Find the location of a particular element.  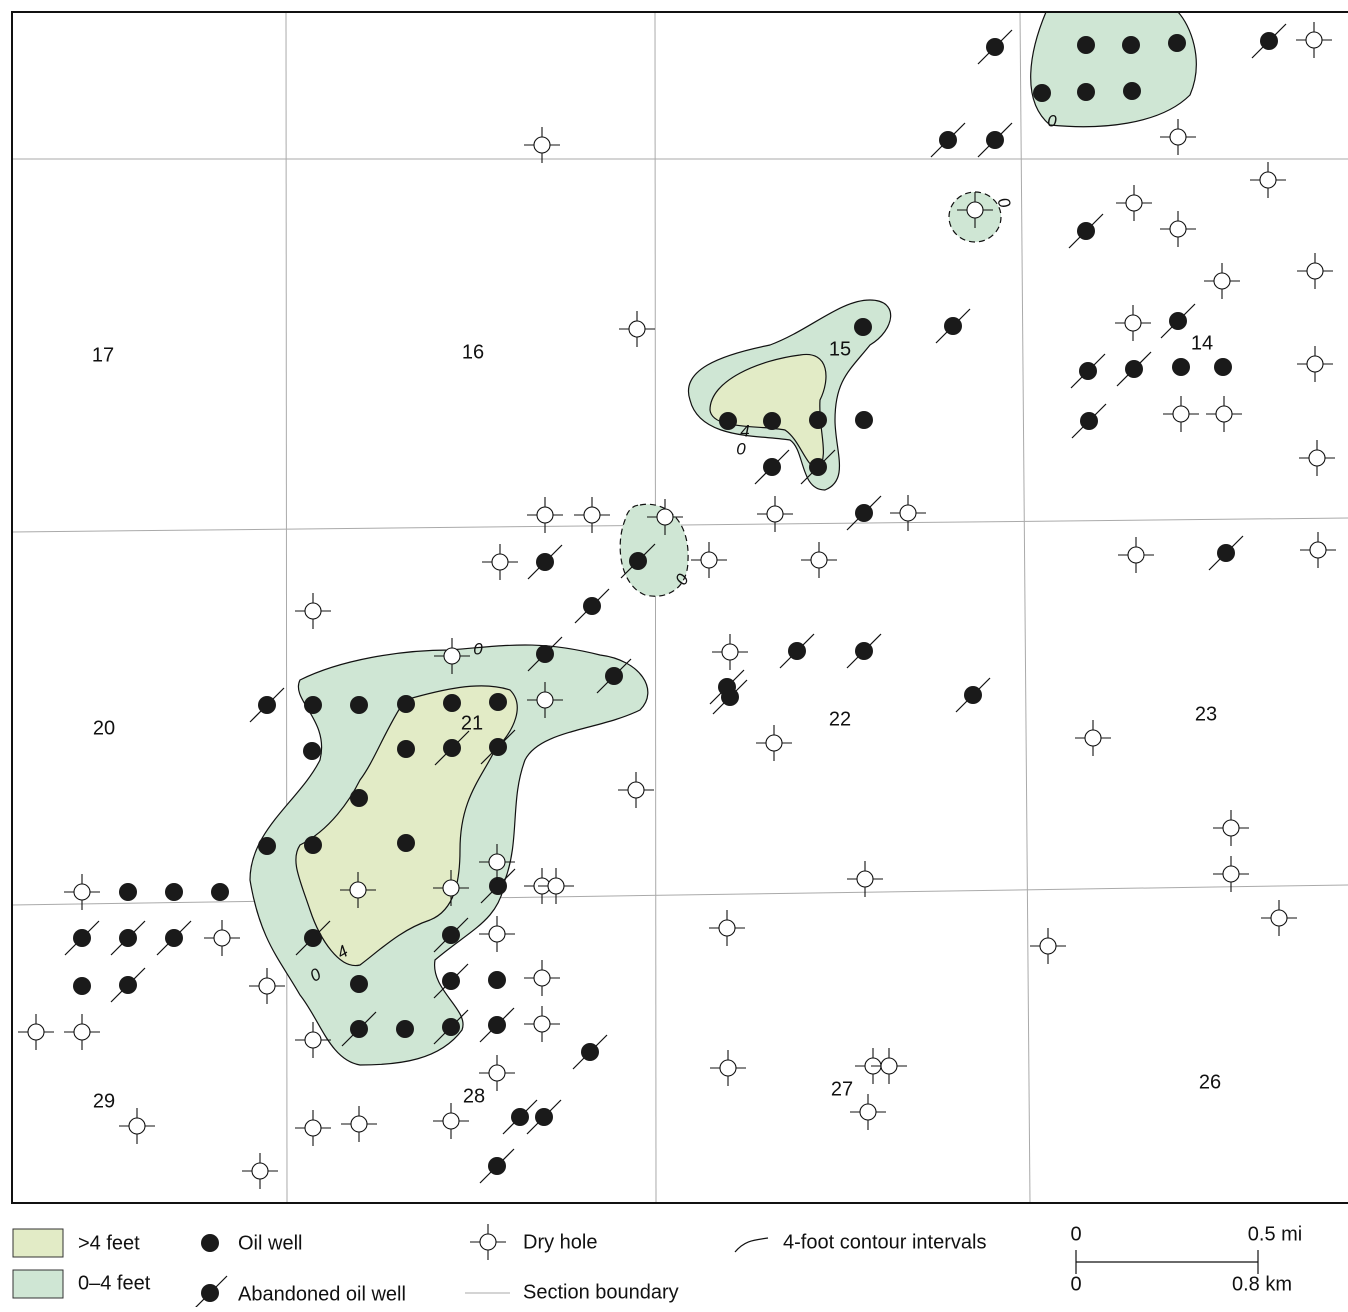

section-number: 29 is located at coordinates (104, 1101).